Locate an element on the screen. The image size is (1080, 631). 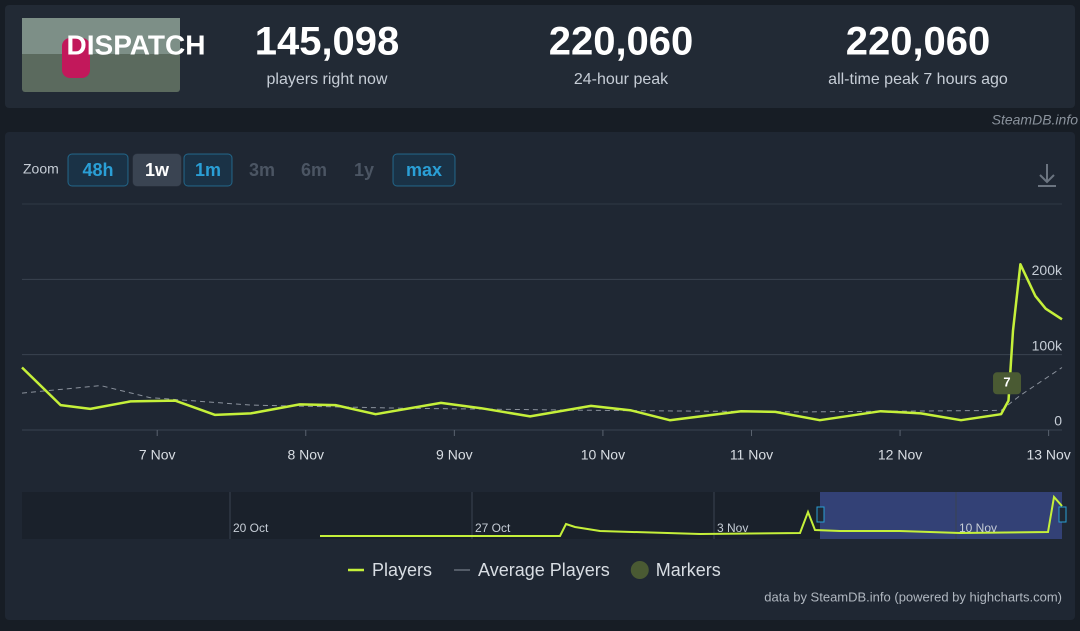
x-tick-label: 12 Nov is located at coordinates (900, 455).